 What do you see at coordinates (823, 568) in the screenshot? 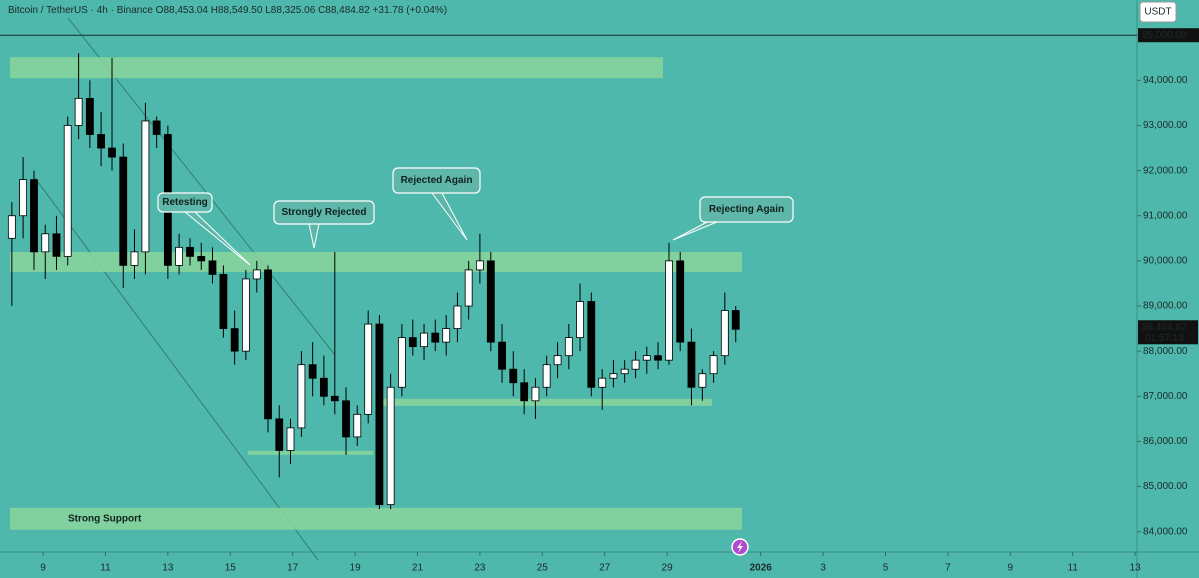
I see `x-tick-label: 3` at bounding box center [823, 568].